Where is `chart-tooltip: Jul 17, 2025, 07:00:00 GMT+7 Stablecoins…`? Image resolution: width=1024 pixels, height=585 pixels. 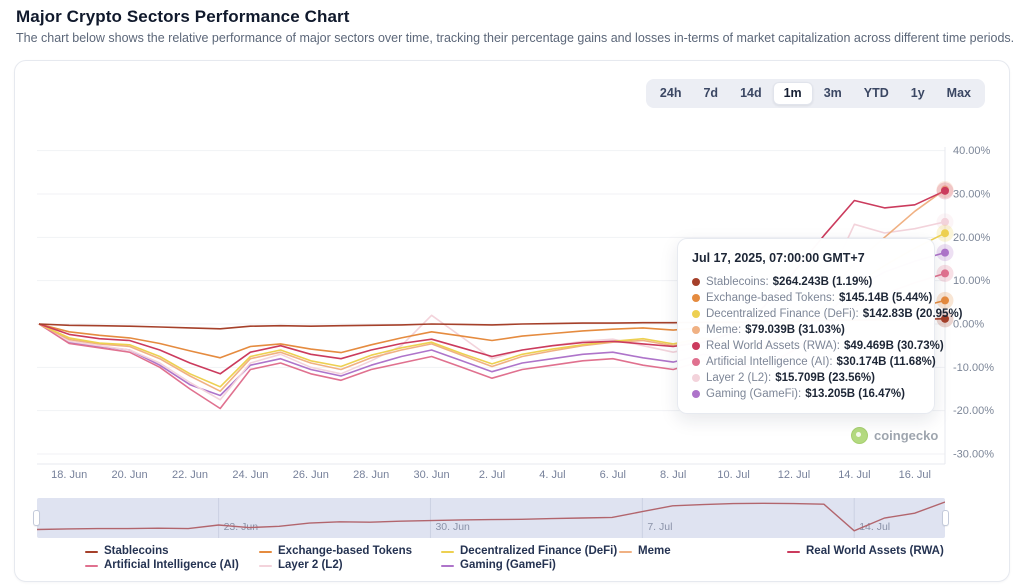 chart-tooltip: Jul 17, 2025, 07:00:00 GMT+7 Stablecoins… is located at coordinates (820, 326).